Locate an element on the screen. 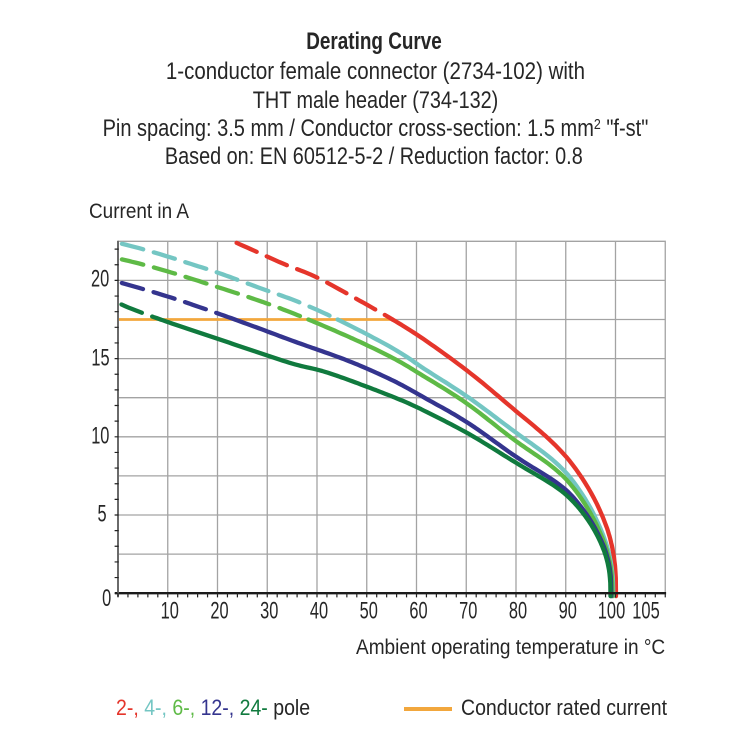  svg-text: 105 is located at coordinates (645, 610).